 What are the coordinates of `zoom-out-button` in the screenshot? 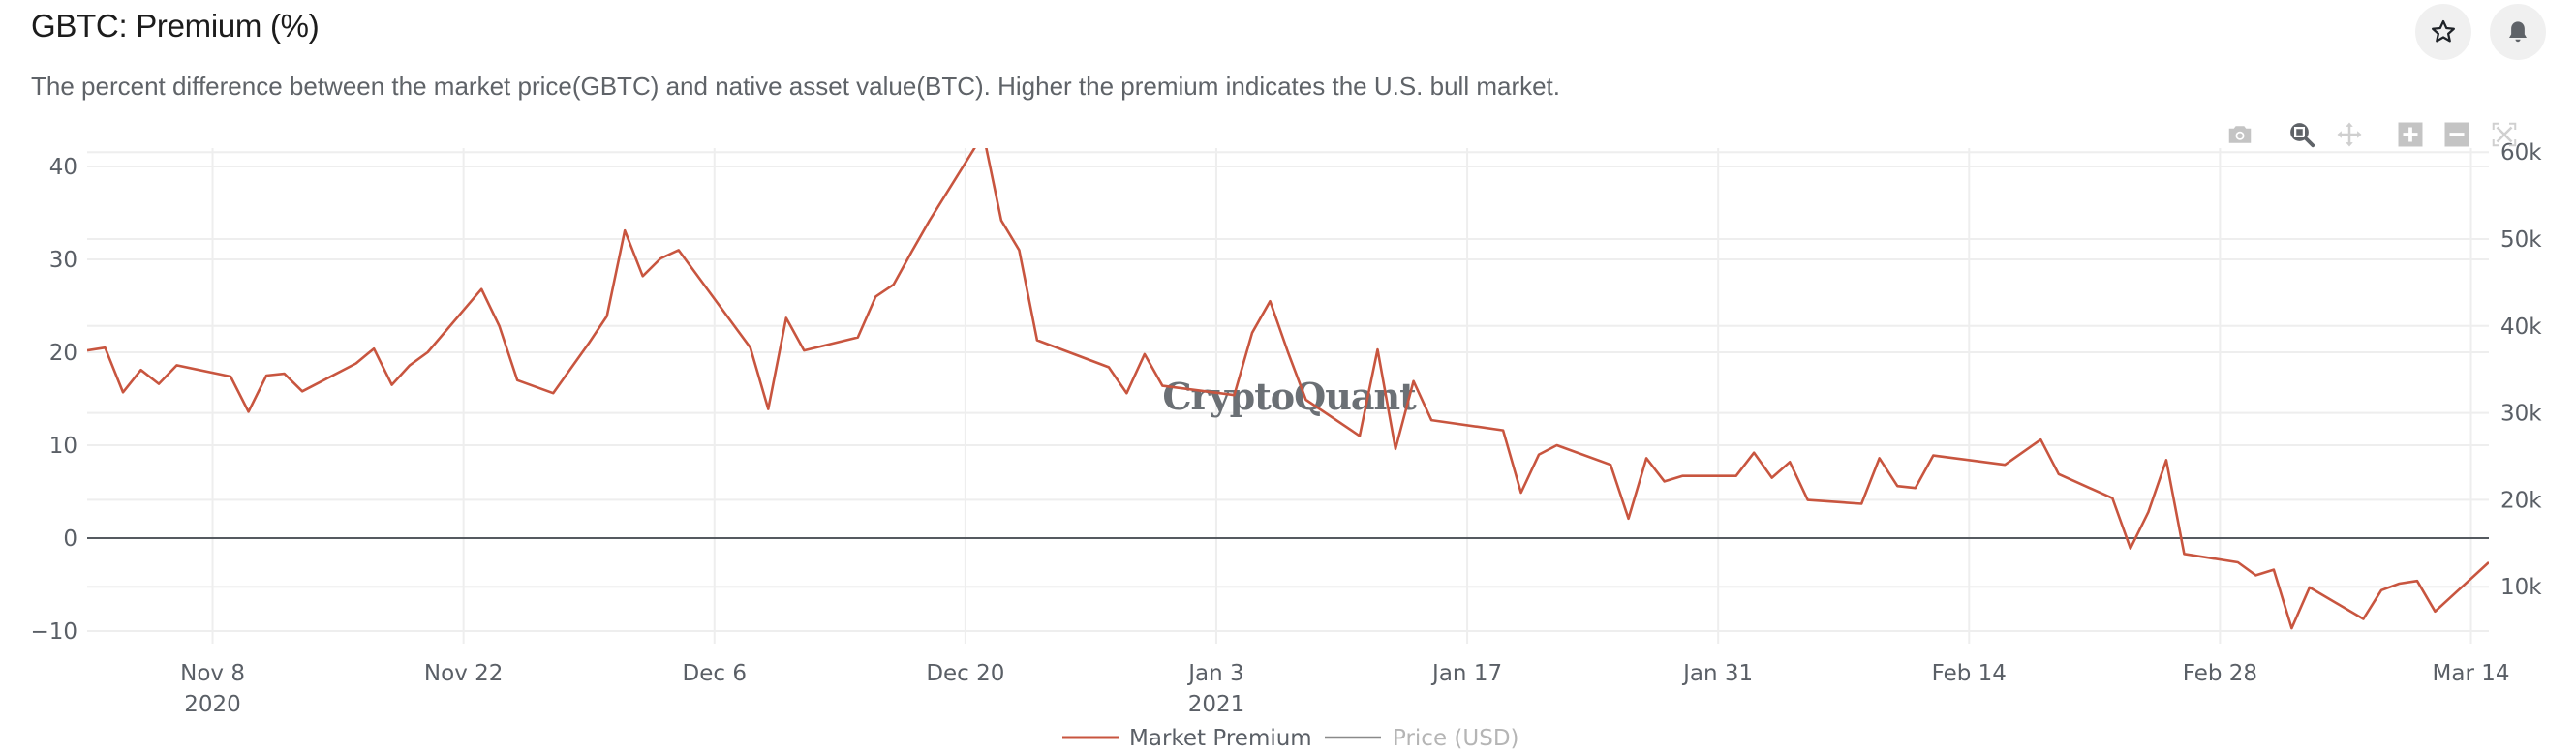 It's located at (2456, 134).